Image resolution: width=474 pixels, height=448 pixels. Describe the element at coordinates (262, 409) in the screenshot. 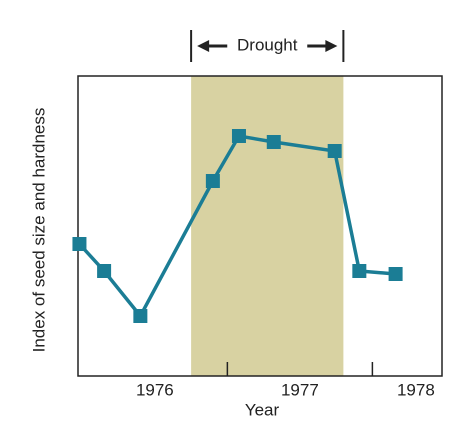

I see `x-axis-label: Year` at that location.